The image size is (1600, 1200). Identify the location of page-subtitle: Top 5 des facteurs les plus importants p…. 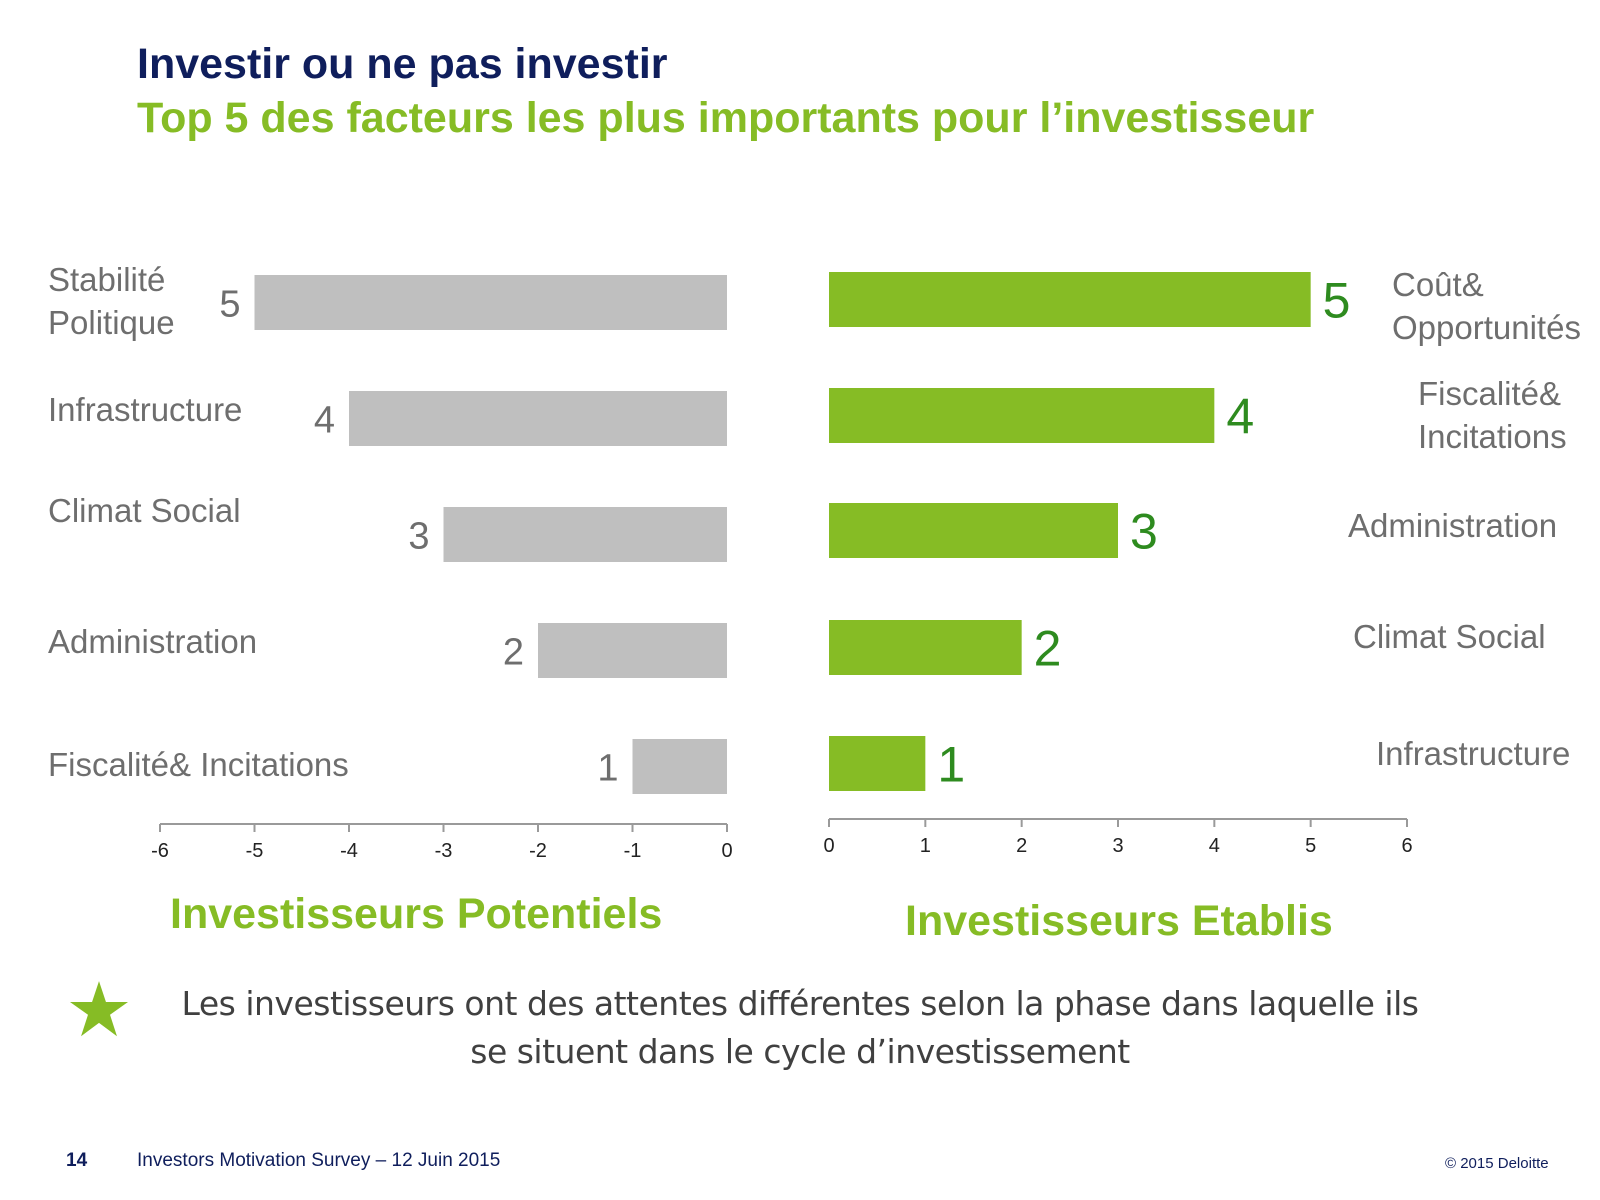
(726, 118).